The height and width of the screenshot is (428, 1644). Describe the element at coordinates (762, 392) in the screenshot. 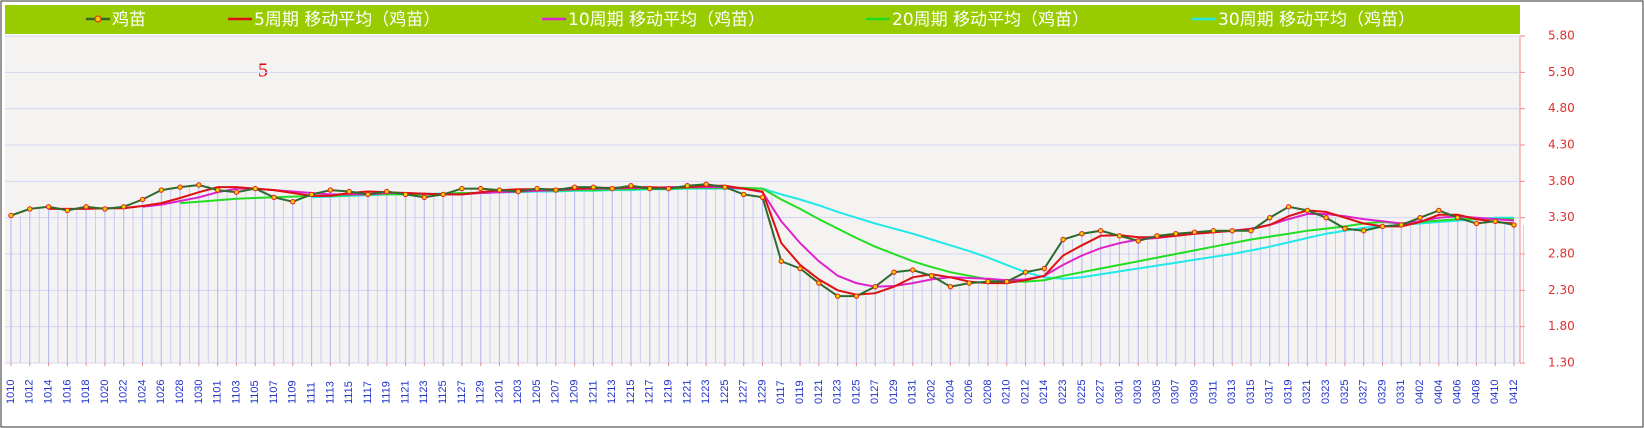

I see `x-tick-label: 1229` at that location.